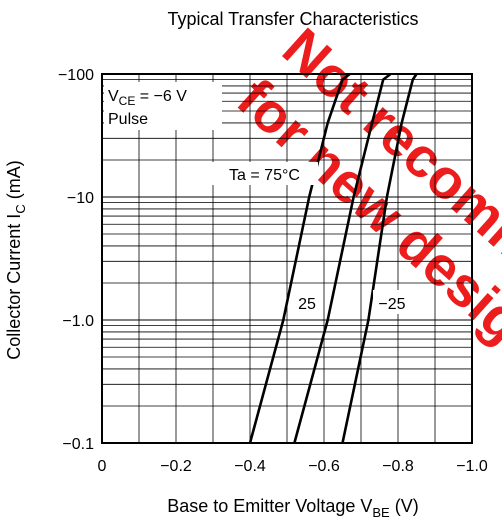  Describe the element at coordinates (78, 321) in the screenshot. I see `y-tick-label: −1.0` at that location.